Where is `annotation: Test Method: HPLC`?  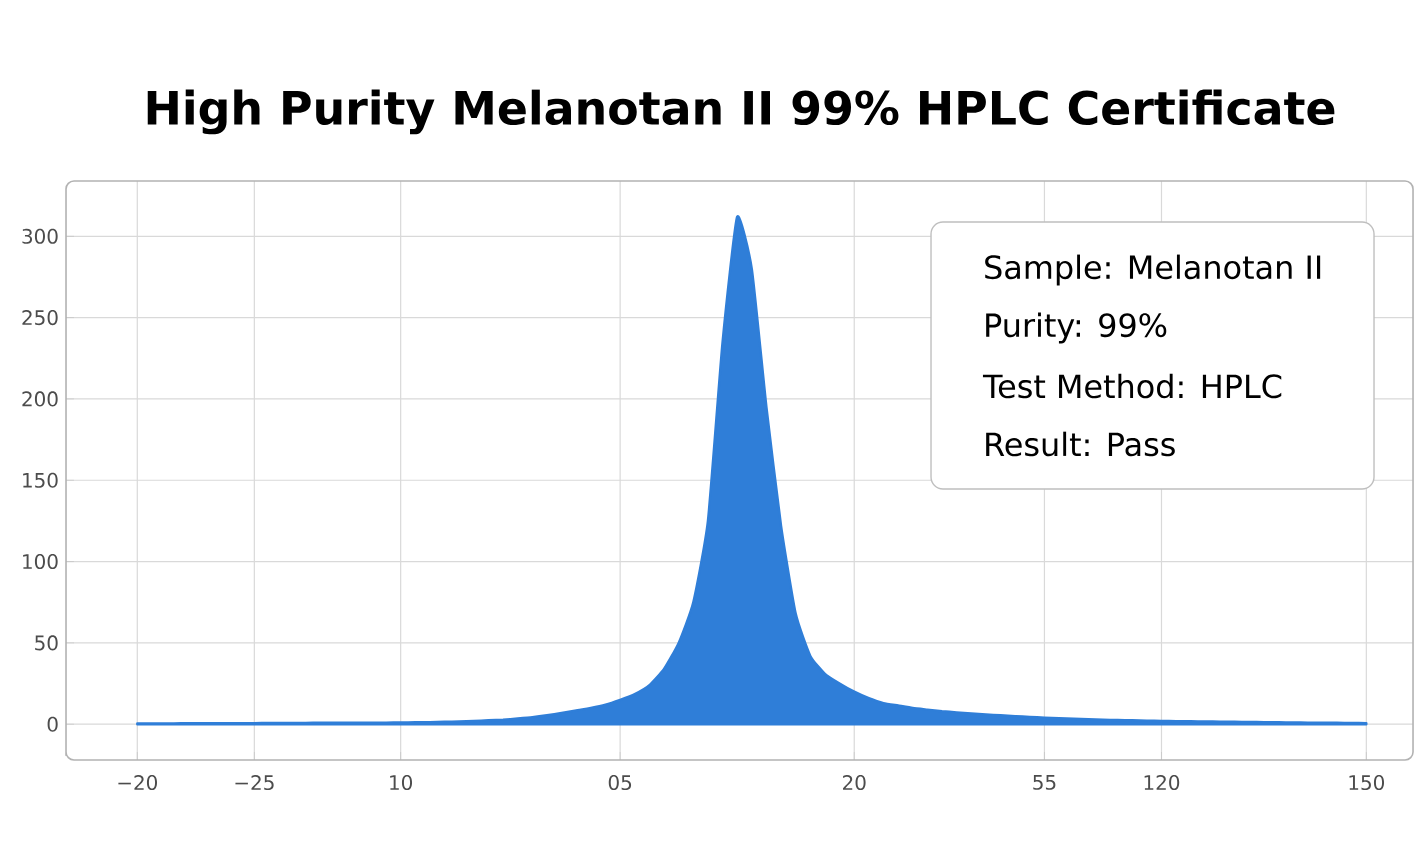 annotation: Test Method: HPLC is located at coordinates (1132, 386).